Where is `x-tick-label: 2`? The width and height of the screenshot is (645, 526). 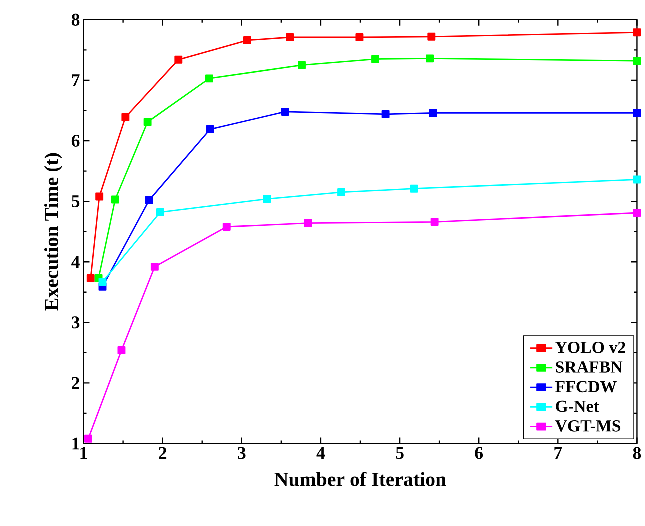 x-tick-label: 2 is located at coordinates (163, 453).